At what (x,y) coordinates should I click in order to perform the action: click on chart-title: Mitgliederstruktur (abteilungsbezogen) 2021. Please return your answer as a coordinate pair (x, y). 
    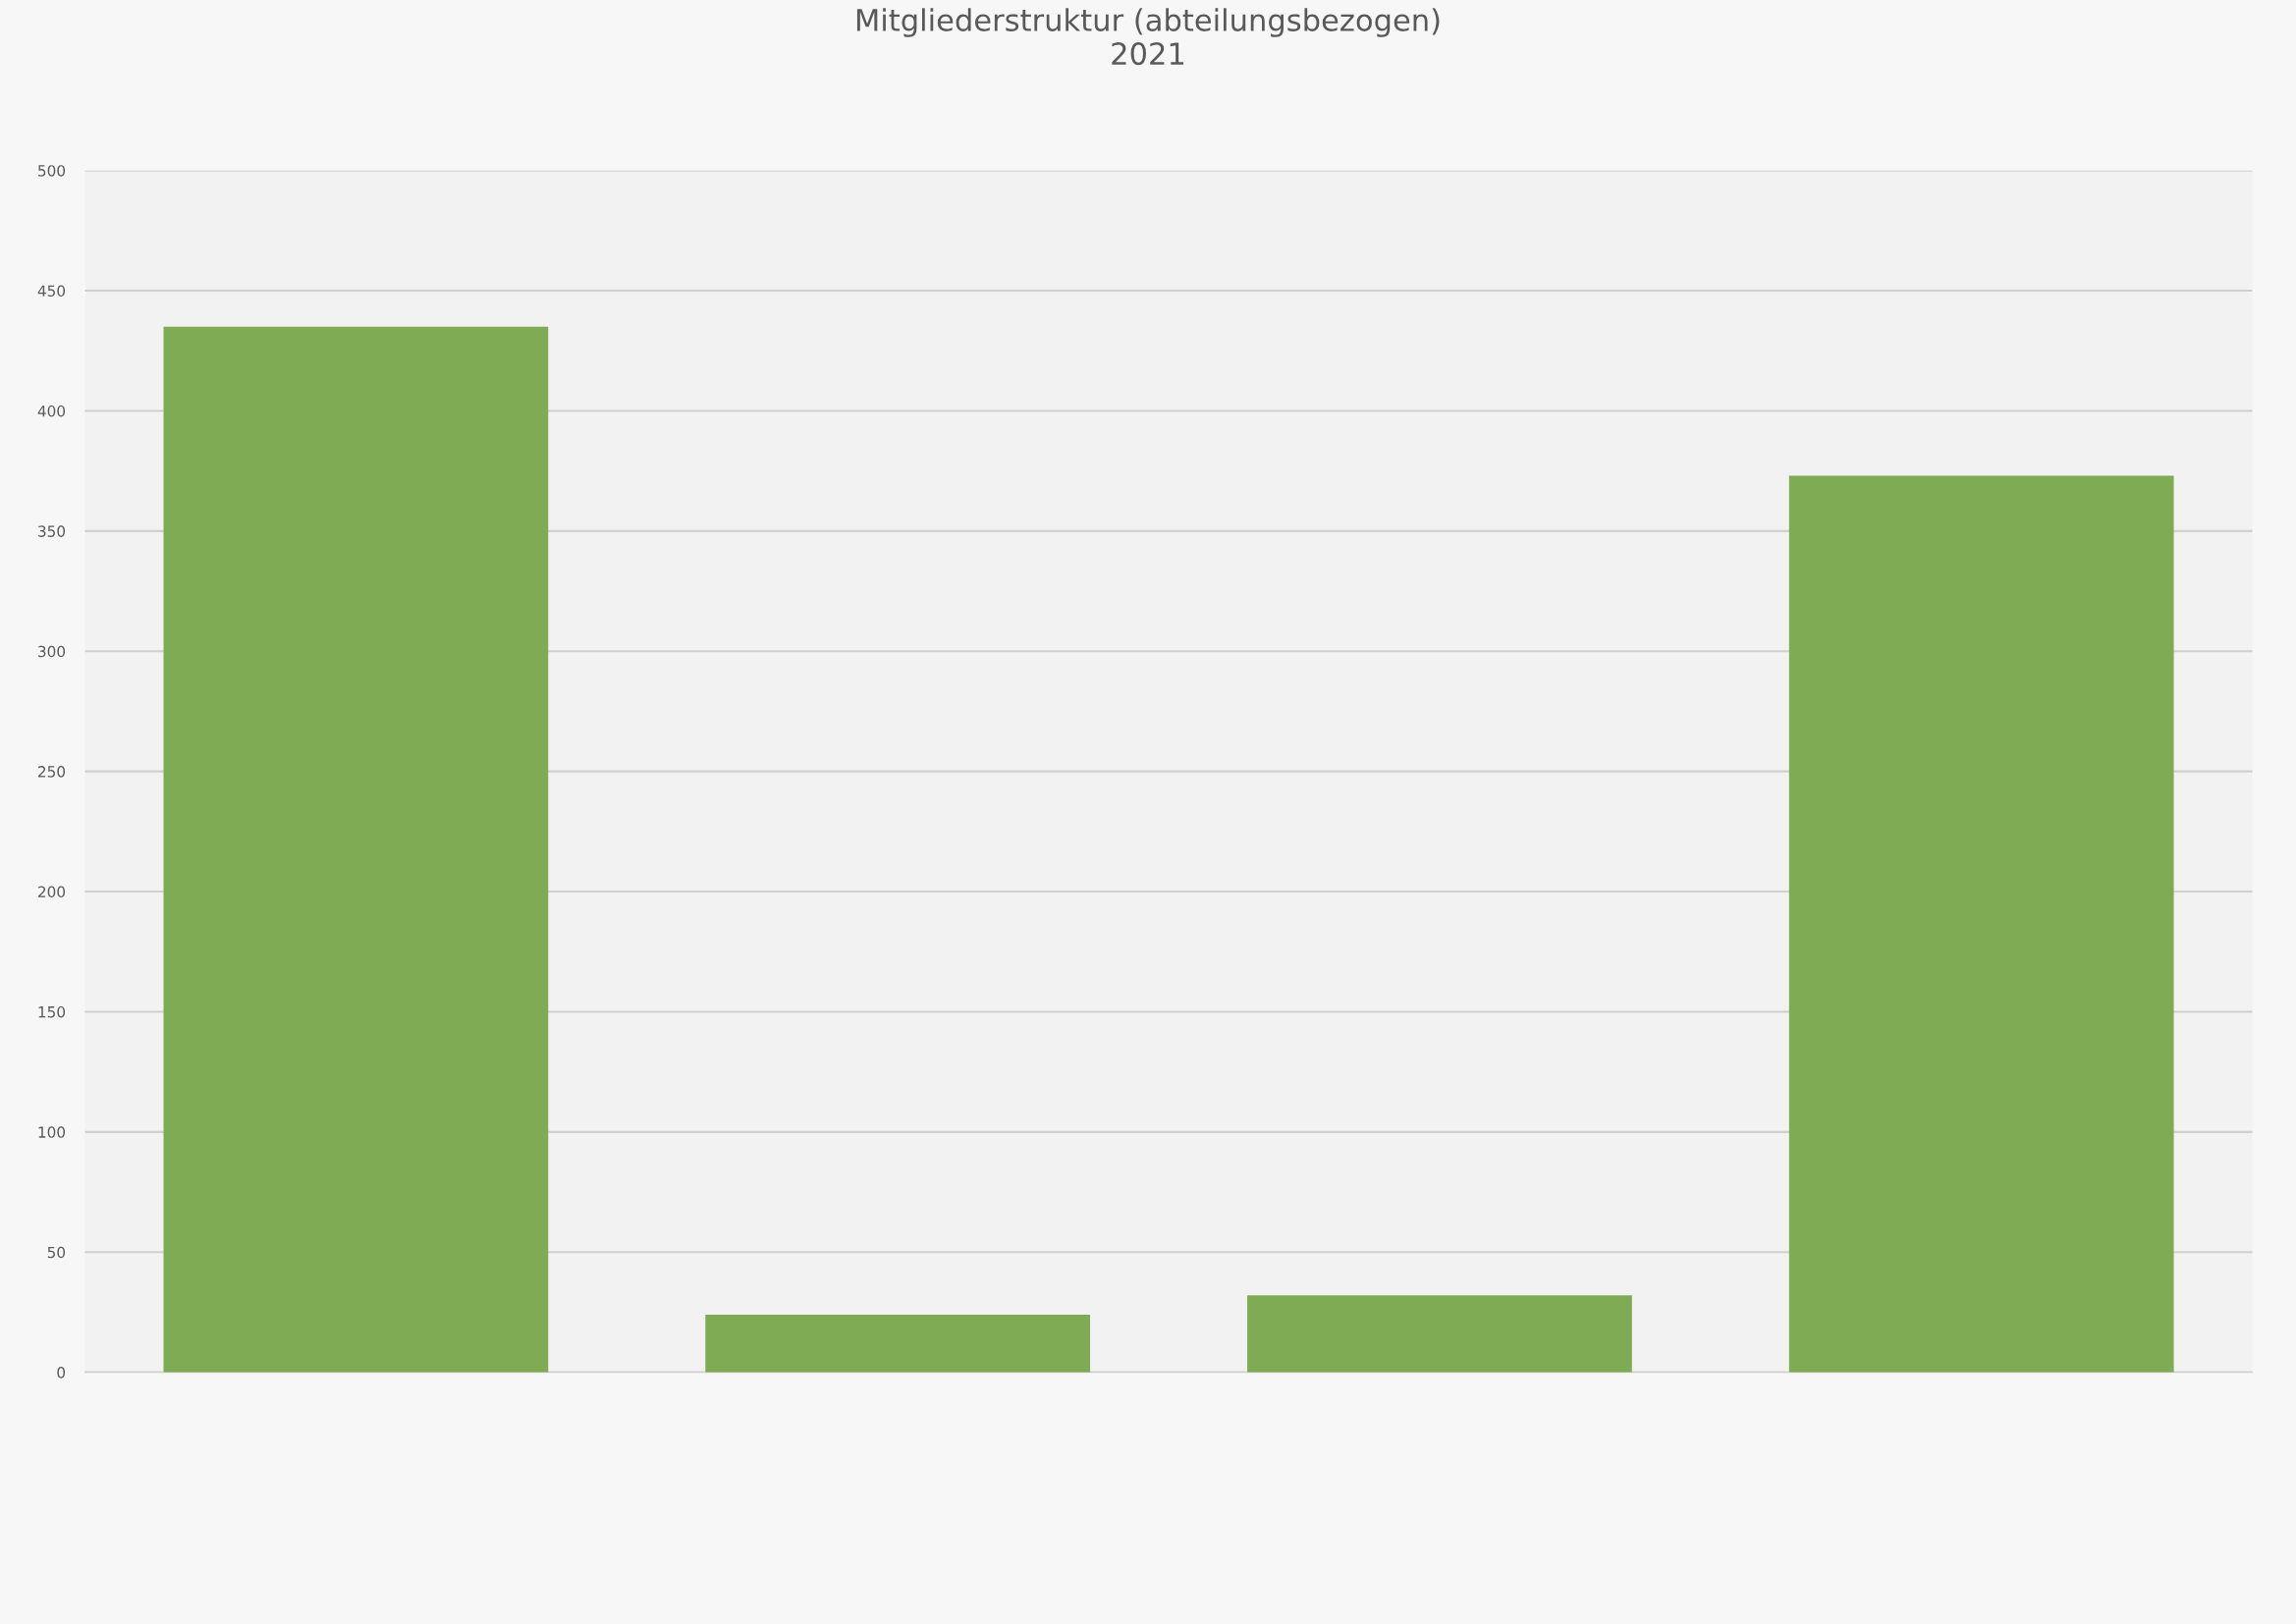
    Looking at the image, I should click on (1148, 37).